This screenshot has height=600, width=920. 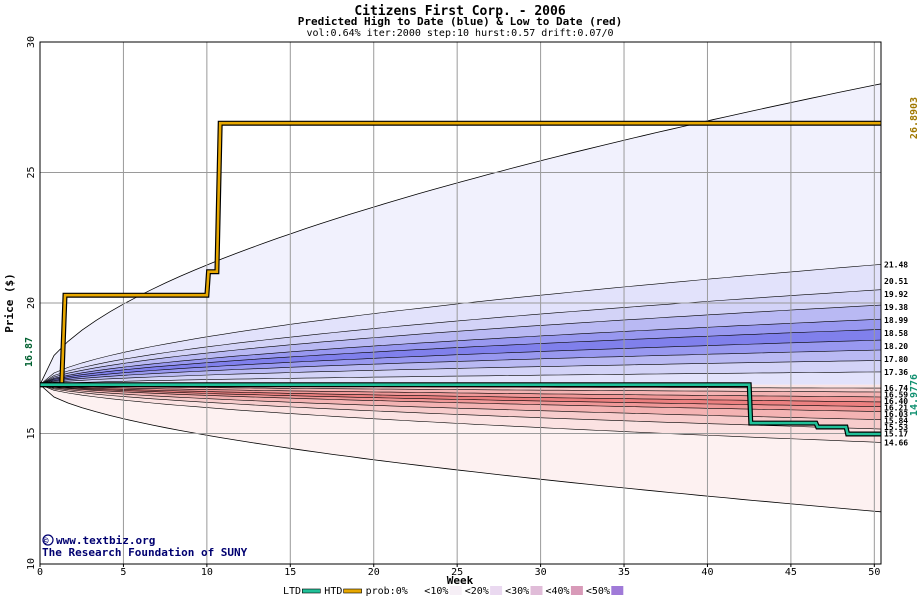 I want to click on credit-site: www.textbiz.org, so click(x=105, y=540).